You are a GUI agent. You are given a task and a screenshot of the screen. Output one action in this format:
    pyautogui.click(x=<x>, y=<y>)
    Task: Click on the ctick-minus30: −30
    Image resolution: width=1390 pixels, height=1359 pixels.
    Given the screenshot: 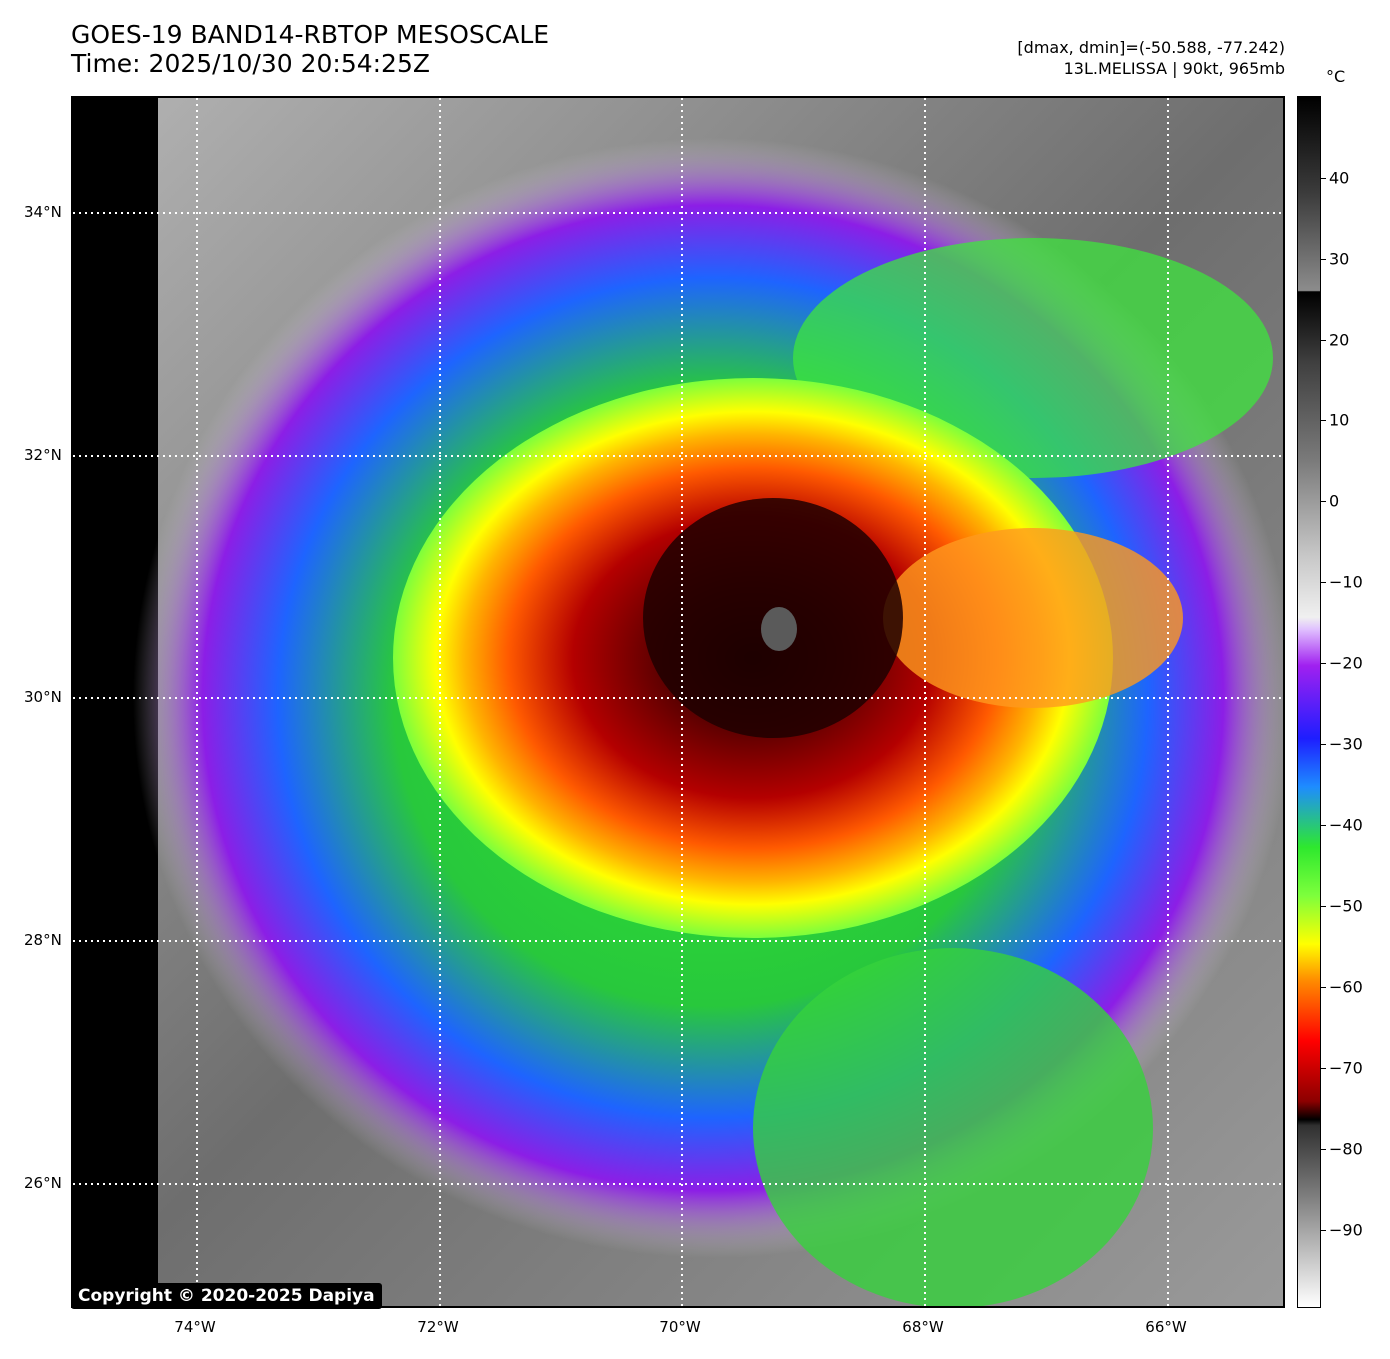 What is the action you would take?
    pyautogui.click(x=1346, y=744)
    